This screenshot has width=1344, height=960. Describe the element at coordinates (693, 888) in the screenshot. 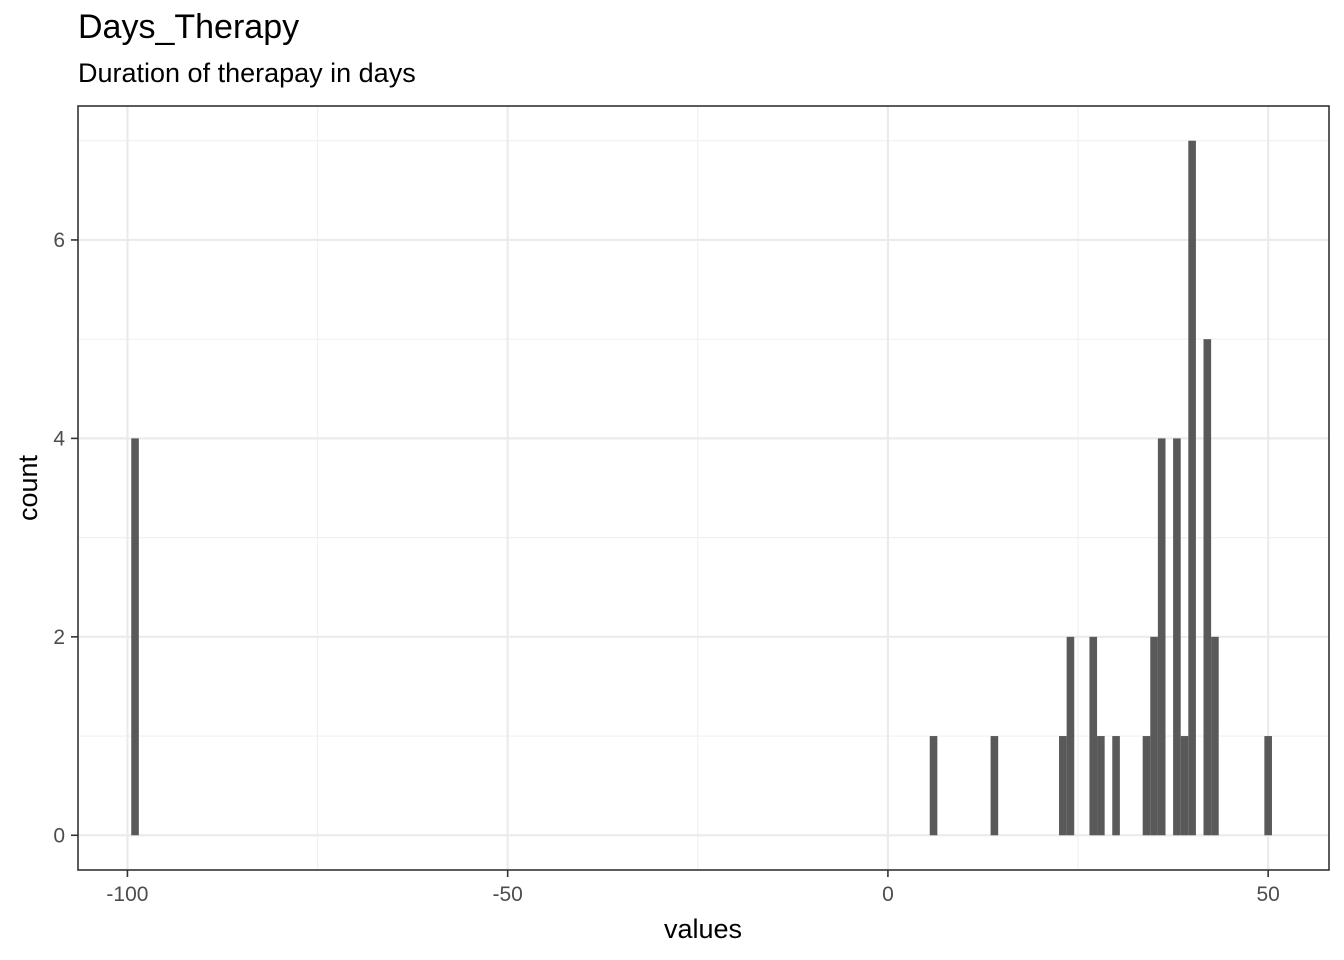

I see `x-axis: -100 -50 0 50` at that location.